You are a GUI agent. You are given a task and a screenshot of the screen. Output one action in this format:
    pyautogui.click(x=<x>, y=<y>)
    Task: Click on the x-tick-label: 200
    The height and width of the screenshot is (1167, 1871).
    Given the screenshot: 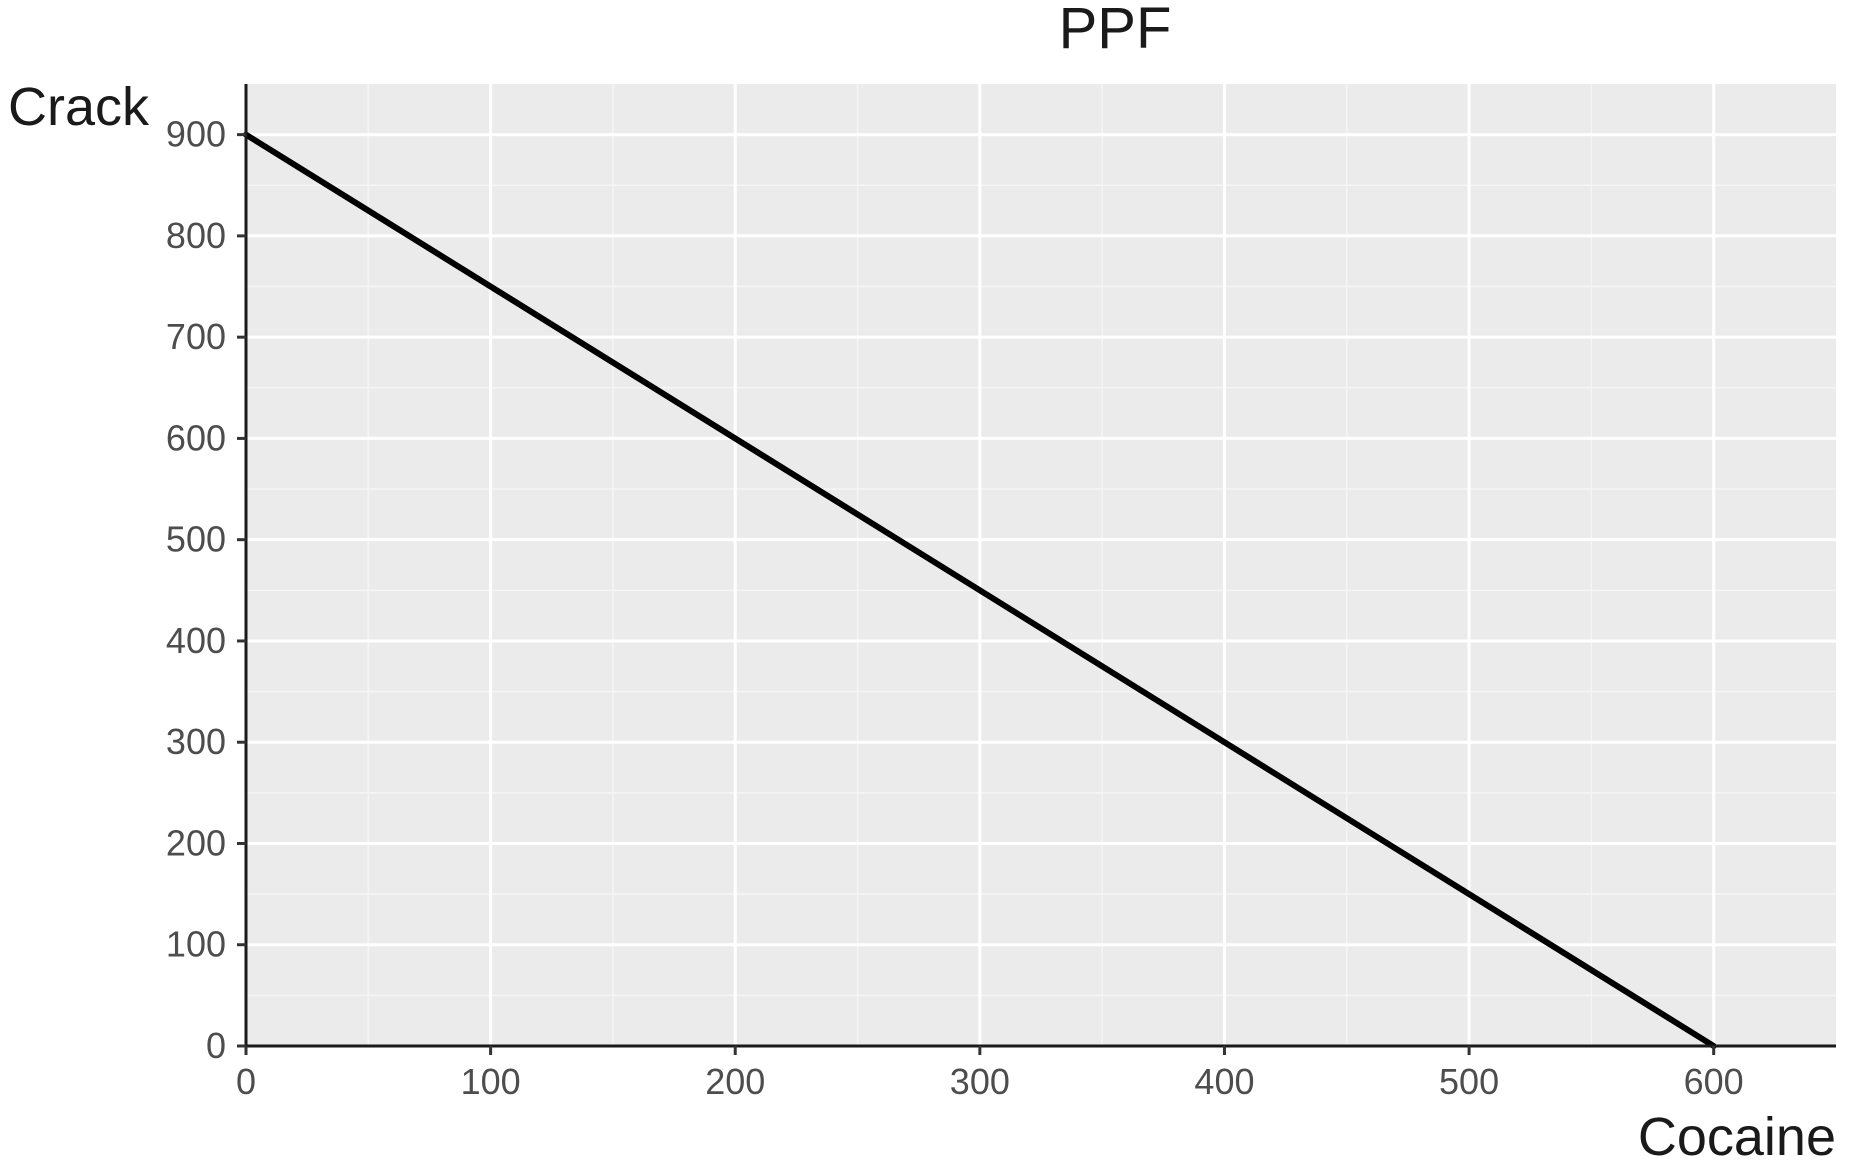 What is the action you would take?
    pyautogui.click(x=735, y=1081)
    